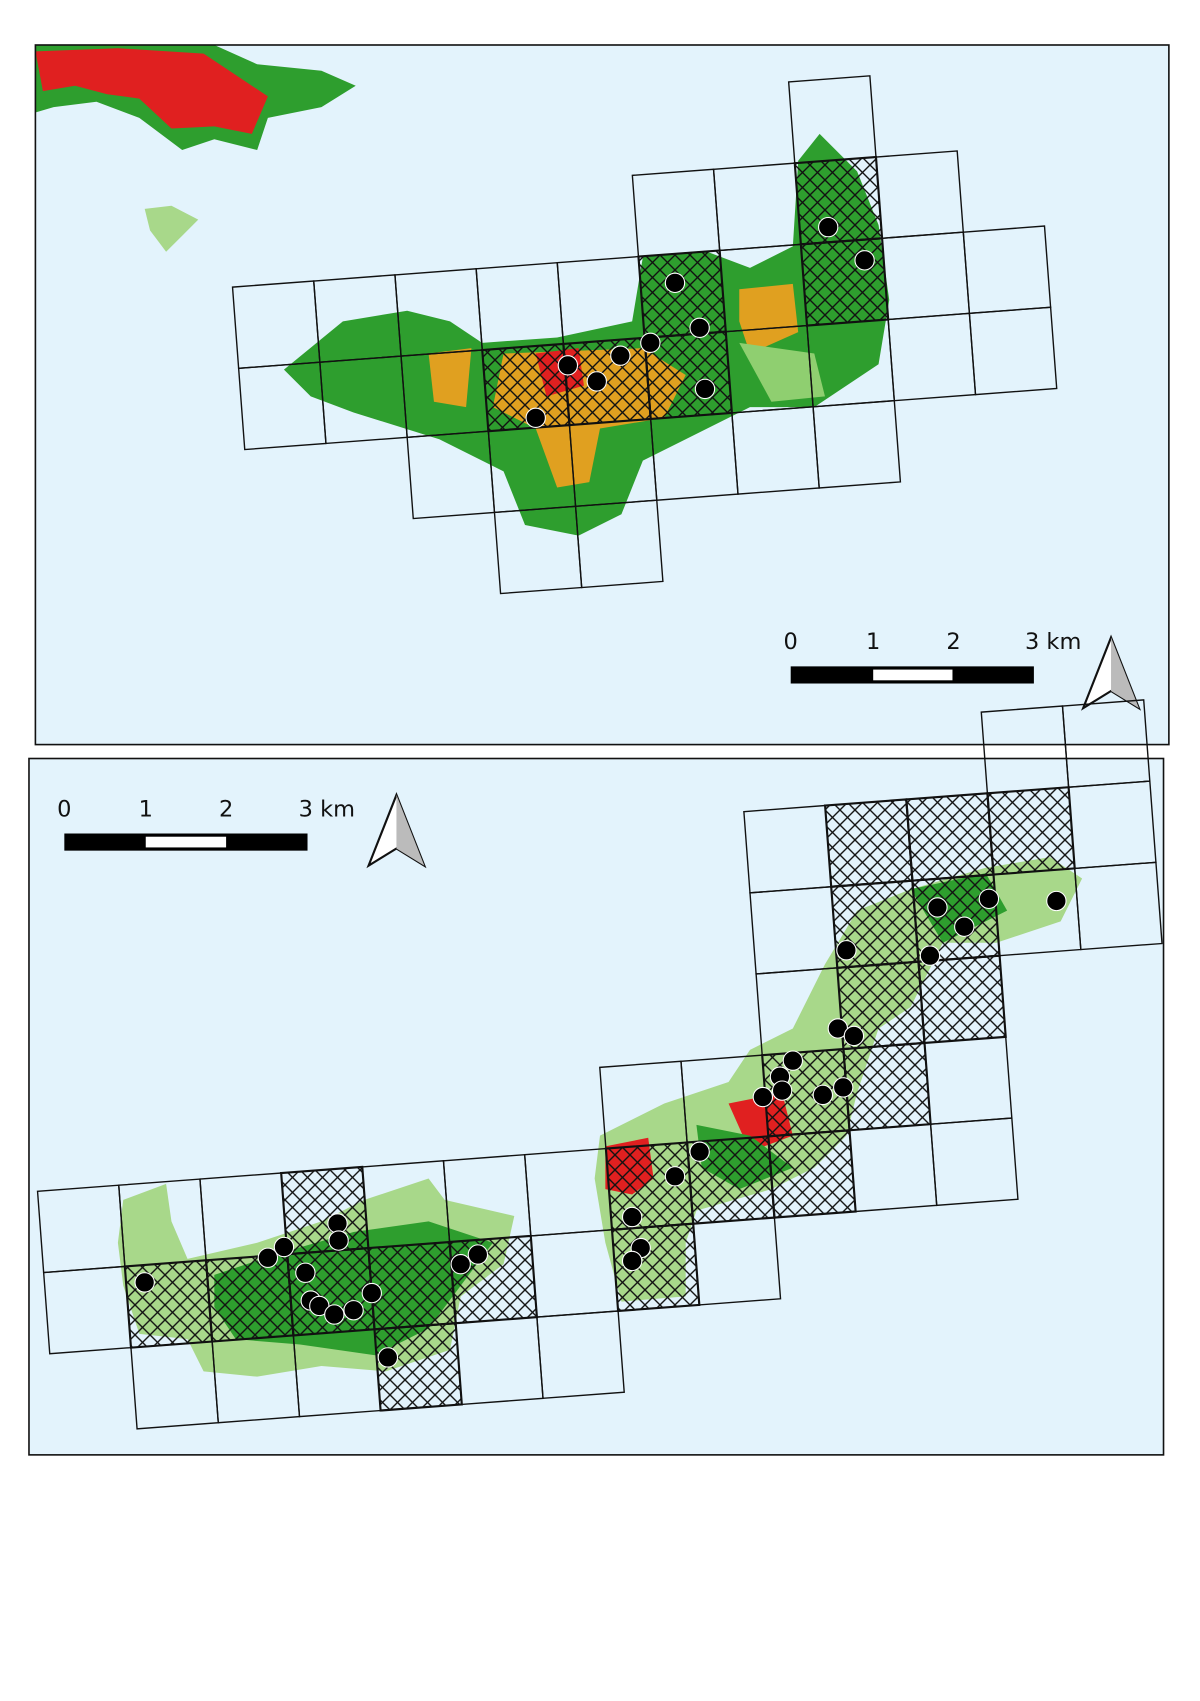 Image resolution: width=1200 pixels, height=1701 pixels. I want to click on islet, so click(171, 228).